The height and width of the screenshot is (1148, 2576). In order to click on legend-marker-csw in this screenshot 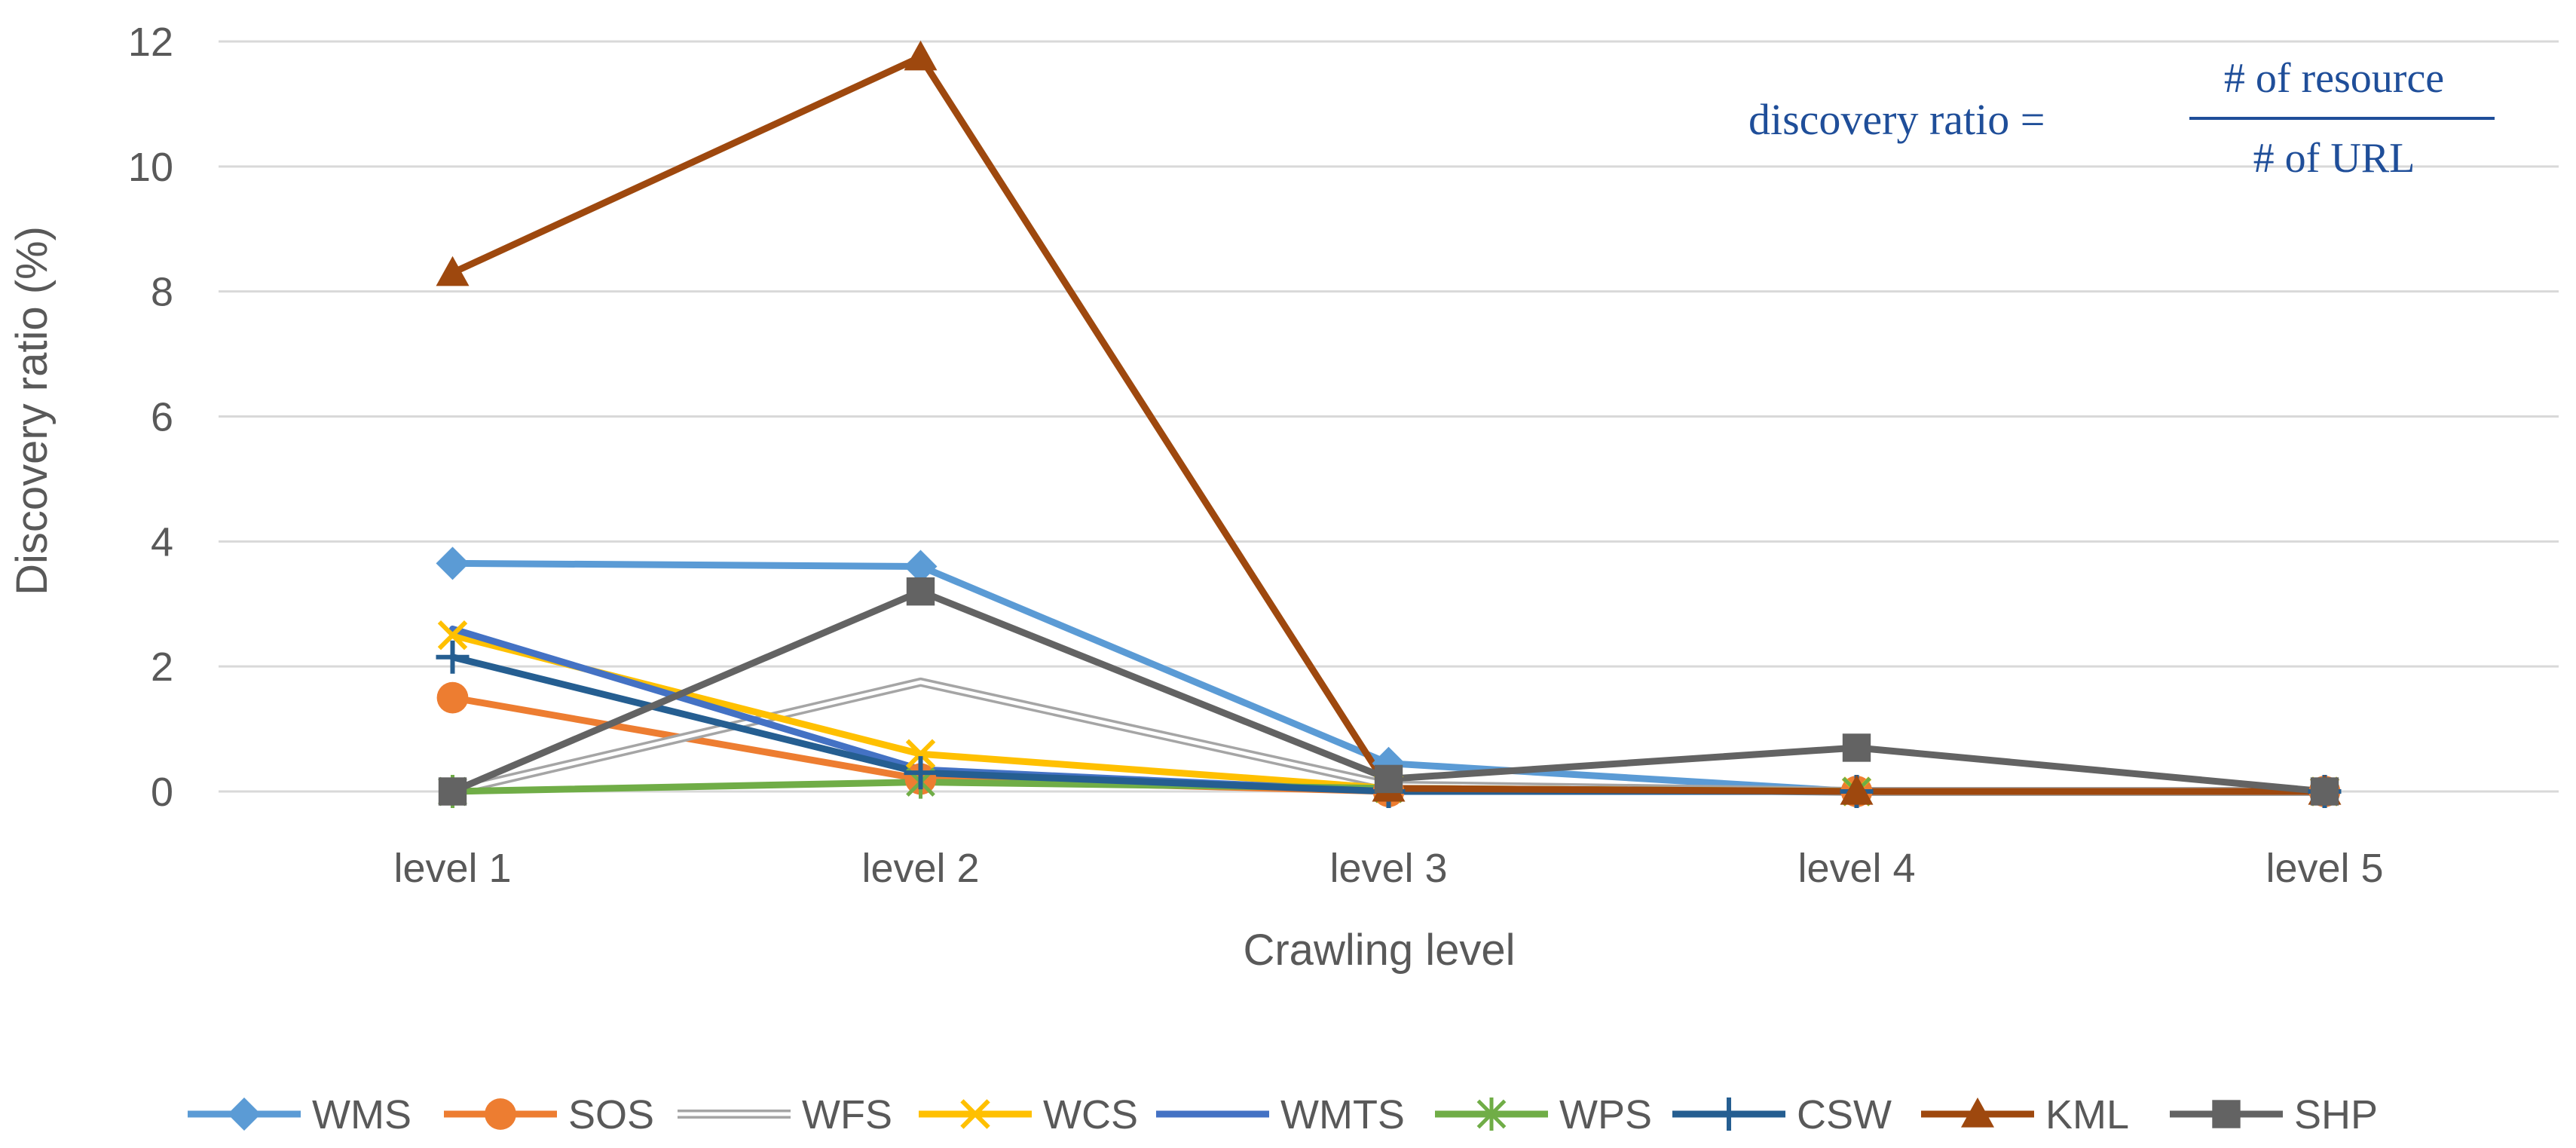, I will do `click(1728, 1114)`.